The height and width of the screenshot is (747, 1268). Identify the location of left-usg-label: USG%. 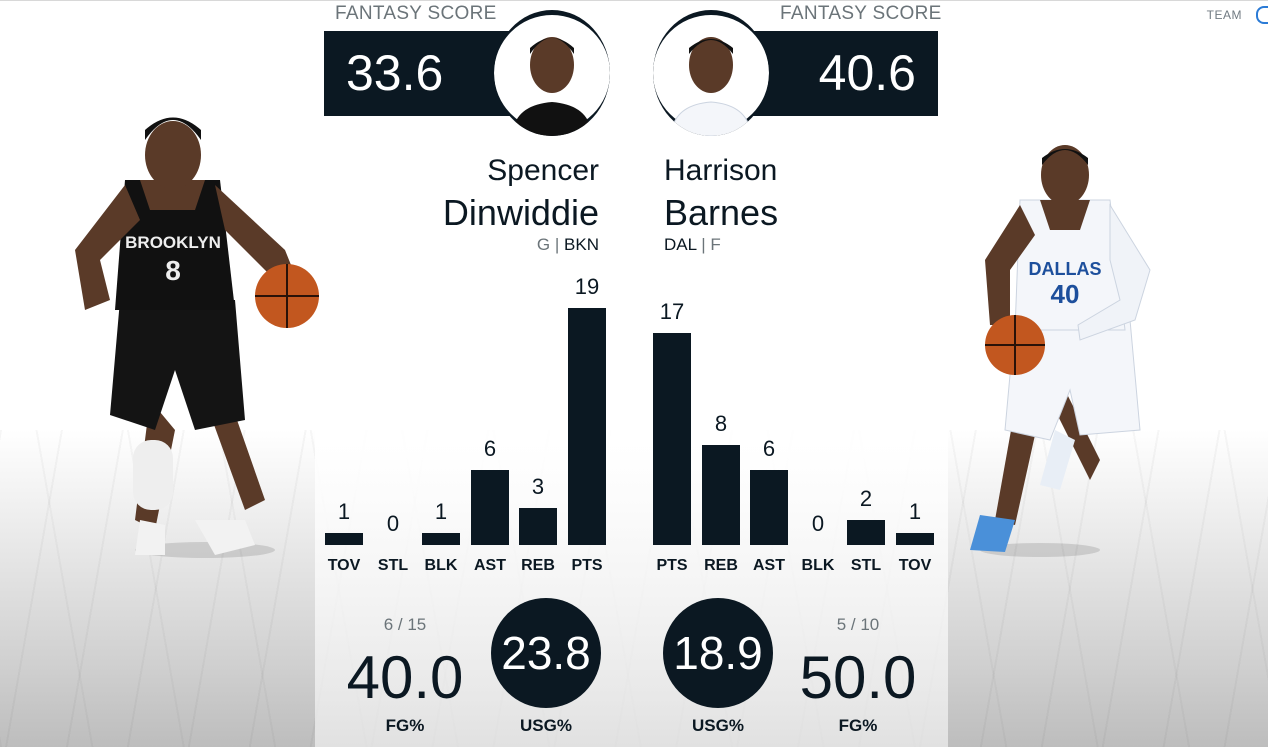
(546, 725).